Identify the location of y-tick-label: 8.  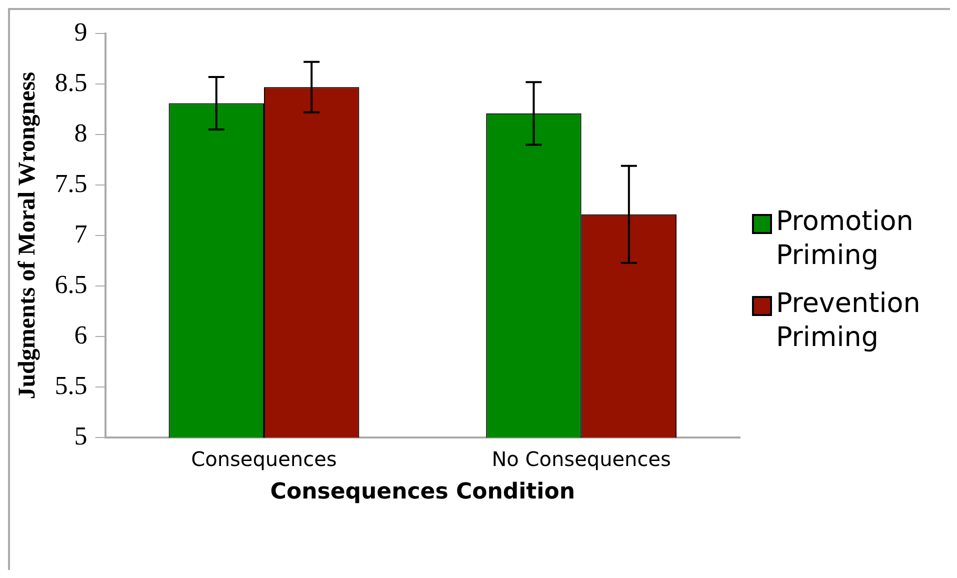
(81, 133).